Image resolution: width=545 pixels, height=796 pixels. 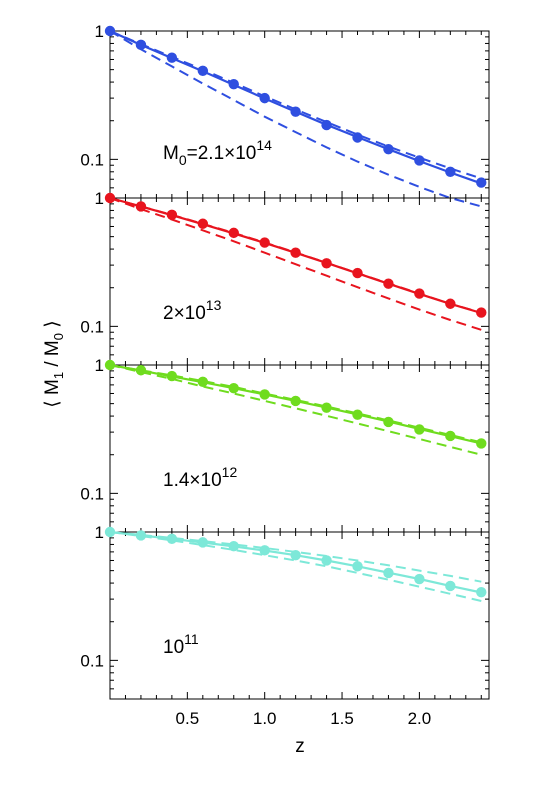 What do you see at coordinates (192, 480) in the screenshot?
I see `panel-label-base: 1.4×10` at bounding box center [192, 480].